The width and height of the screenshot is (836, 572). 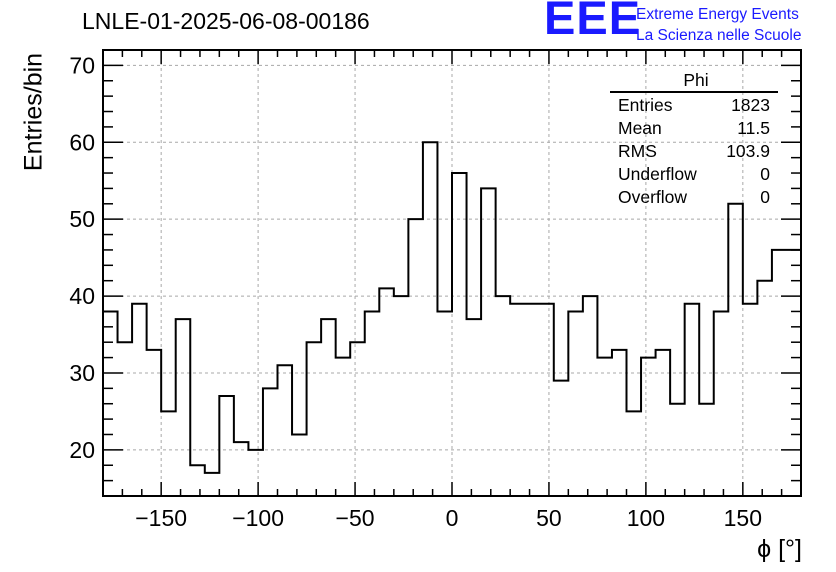 What do you see at coordinates (645, 105) in the screenshot?
I see `stats-label: Entries` at bounding box center [645, 105].